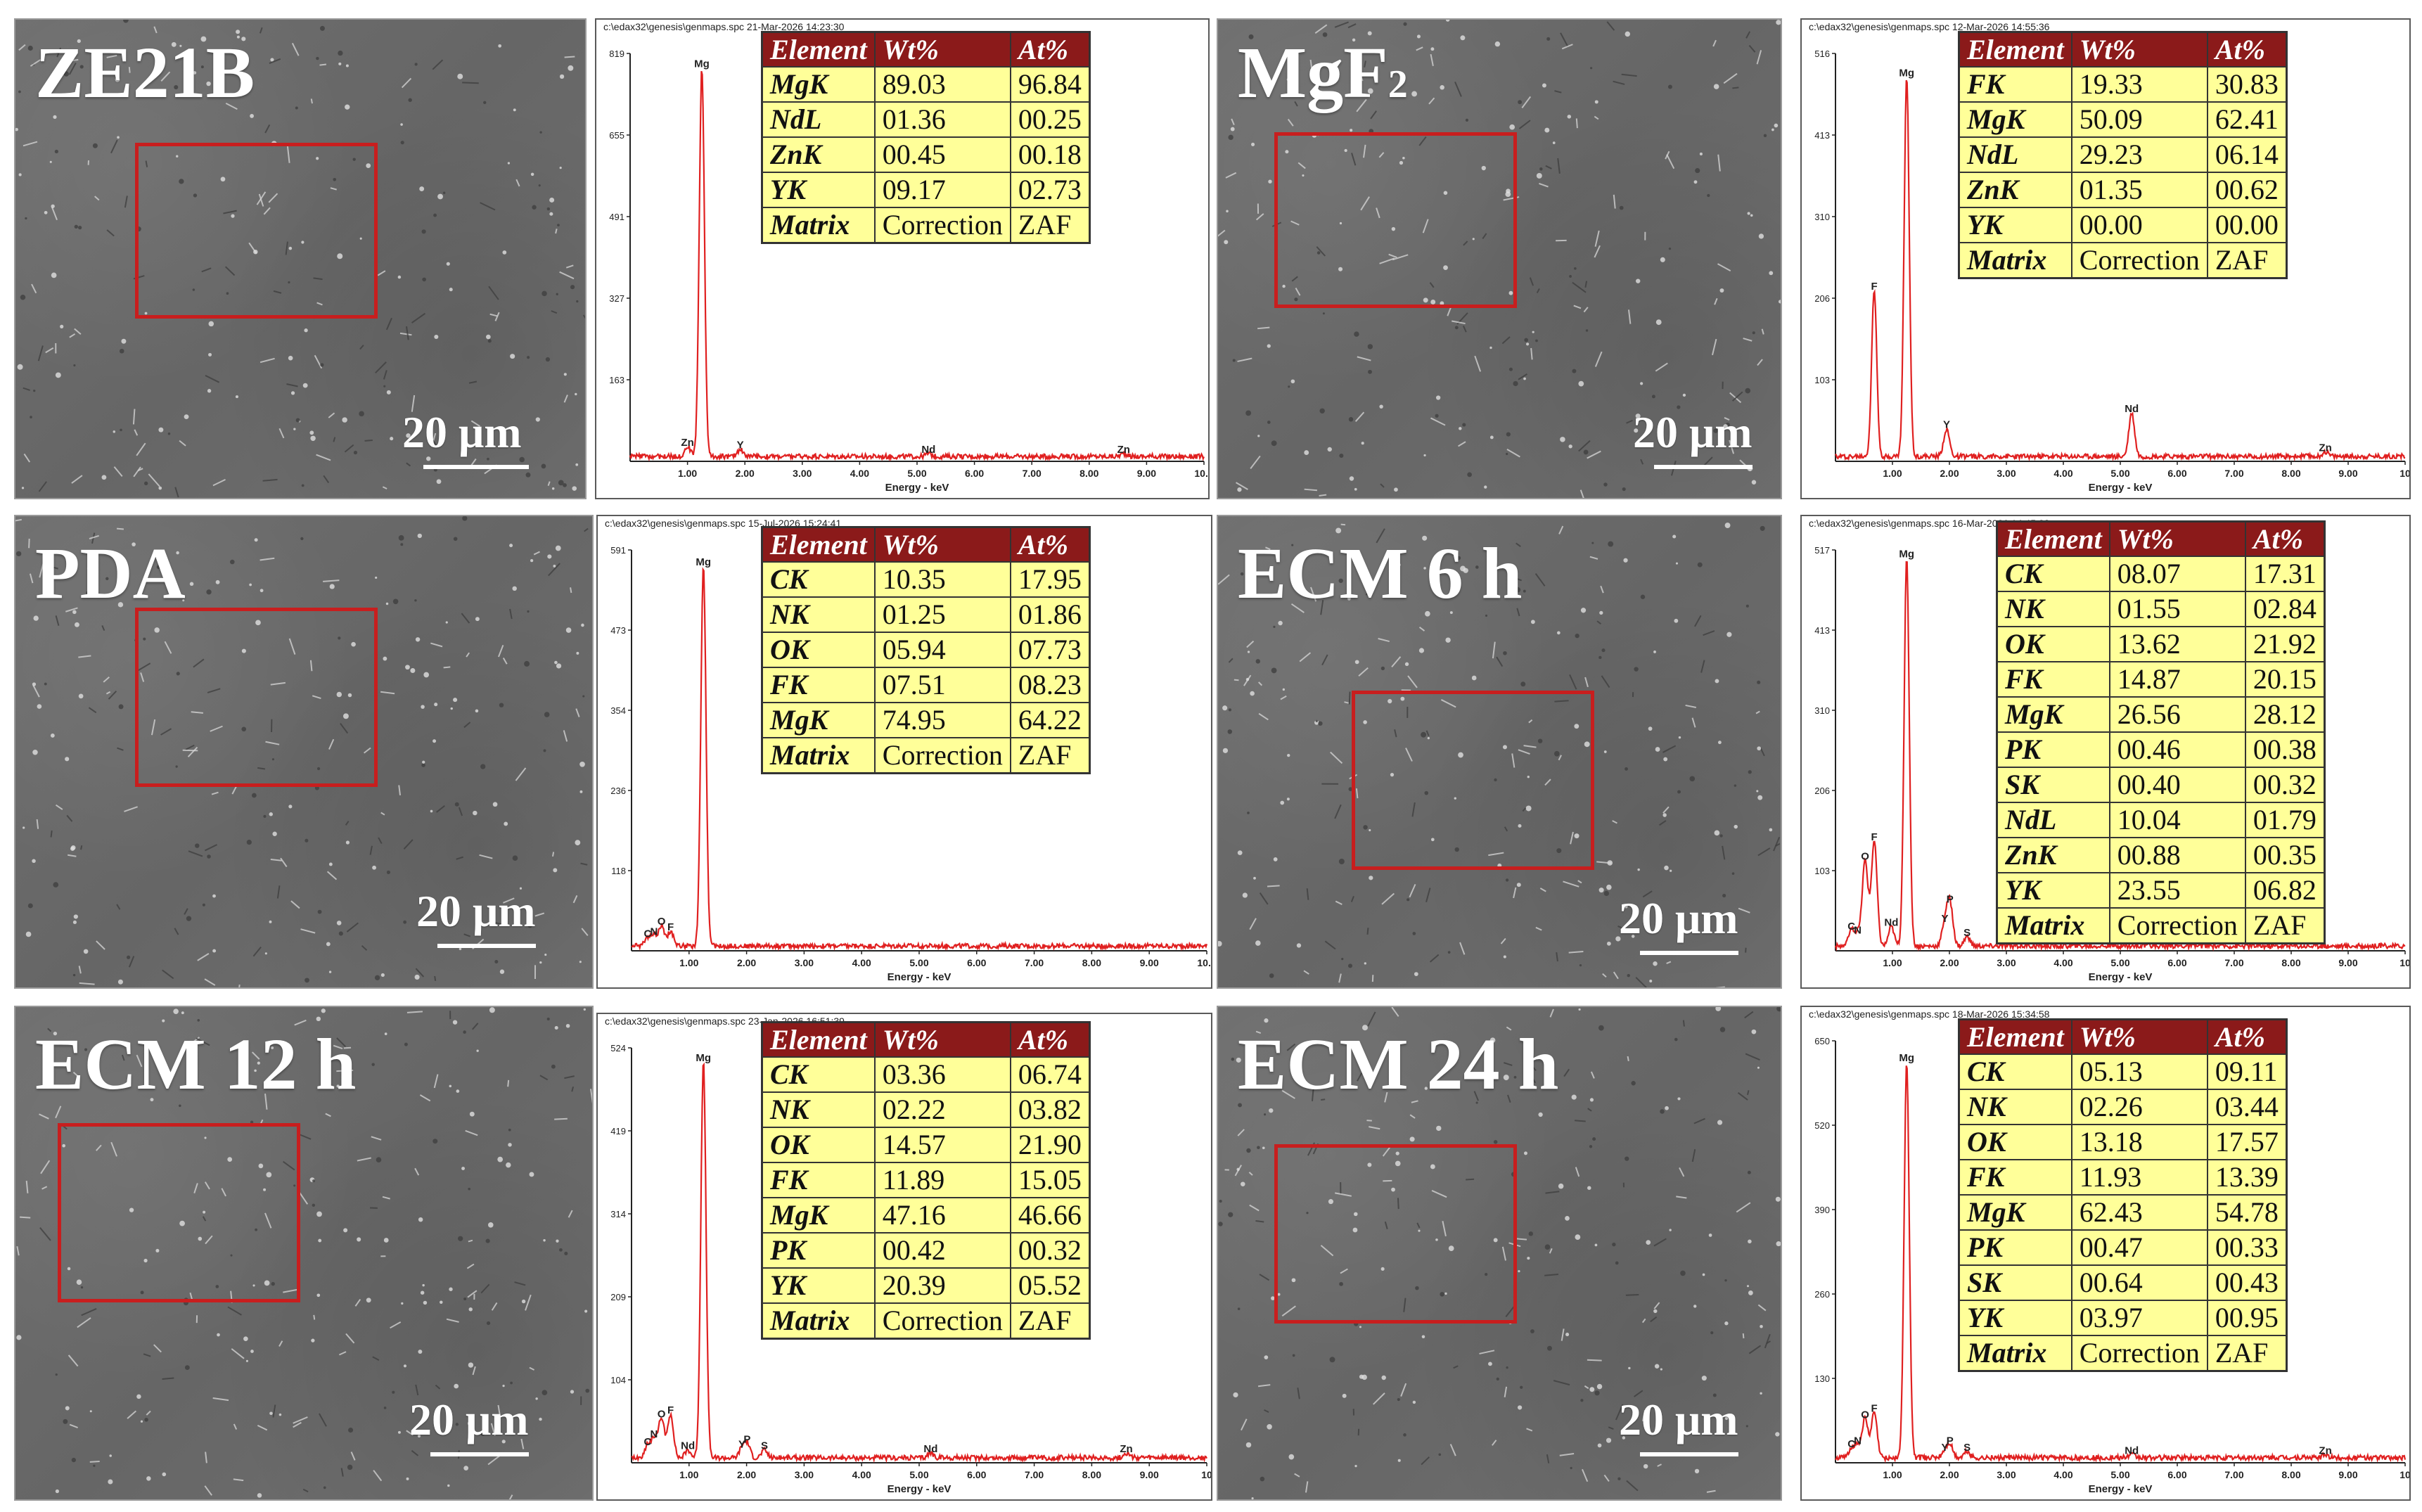  I want to click on y-tick-label: 103, so click(1822, 871).